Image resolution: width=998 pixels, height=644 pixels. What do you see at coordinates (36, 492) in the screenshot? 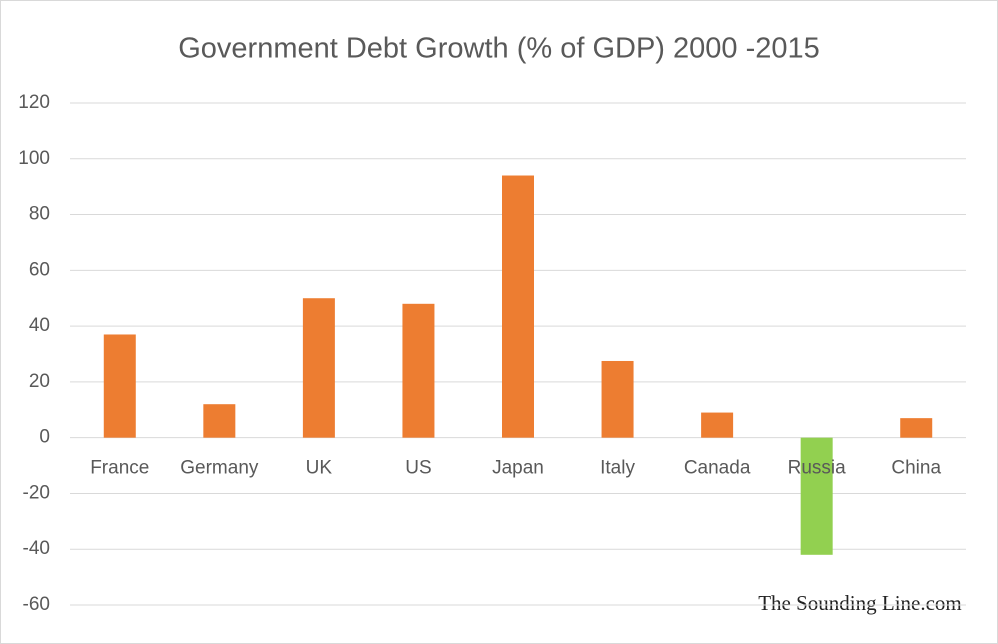
I see `y-tick-label: -20` at bounding box center [36, 492].